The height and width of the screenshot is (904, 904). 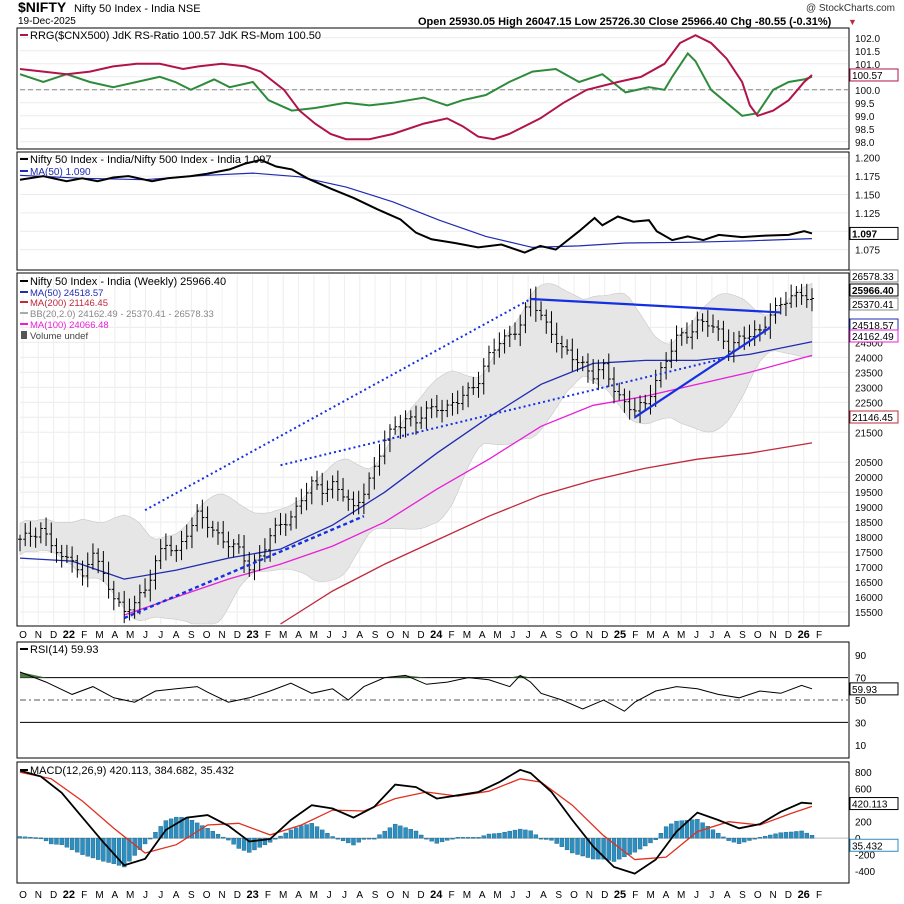 I want to click on macd-x-label: 23, so click(x=252, y=895).